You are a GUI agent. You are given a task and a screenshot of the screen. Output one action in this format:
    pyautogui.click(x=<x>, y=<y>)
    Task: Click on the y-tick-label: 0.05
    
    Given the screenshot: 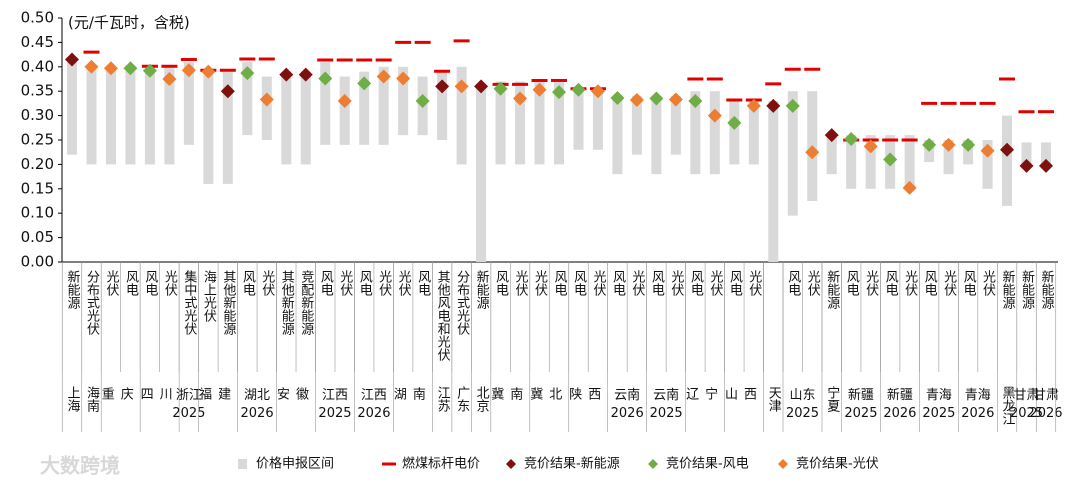 What is the action you would take?
    pyautogui.click(x=37, y=237)
    